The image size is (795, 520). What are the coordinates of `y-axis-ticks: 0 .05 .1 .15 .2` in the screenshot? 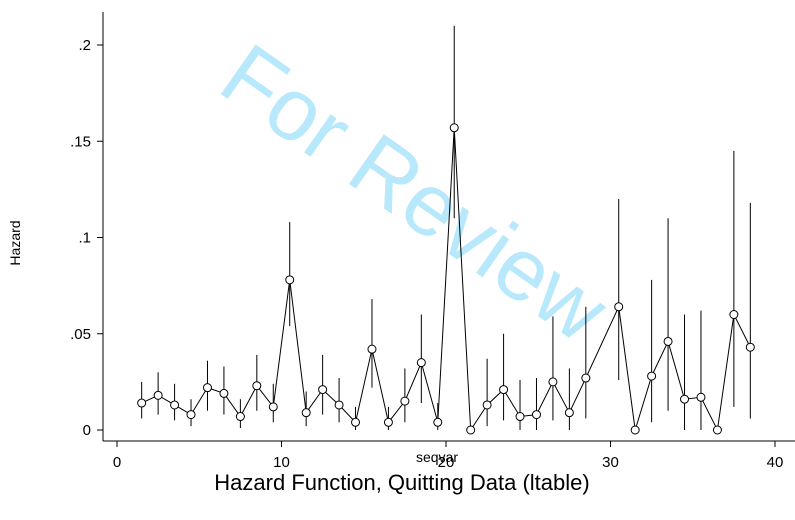 It's located at (86, 238).